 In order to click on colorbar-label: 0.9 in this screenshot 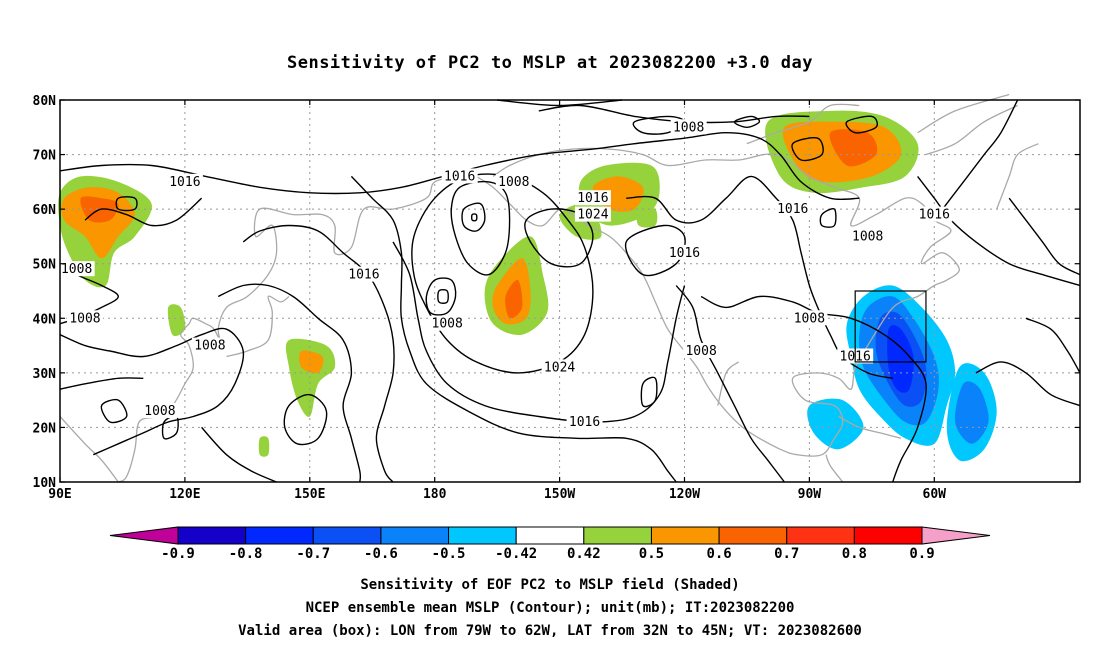, I will do `click(921, 554)`.